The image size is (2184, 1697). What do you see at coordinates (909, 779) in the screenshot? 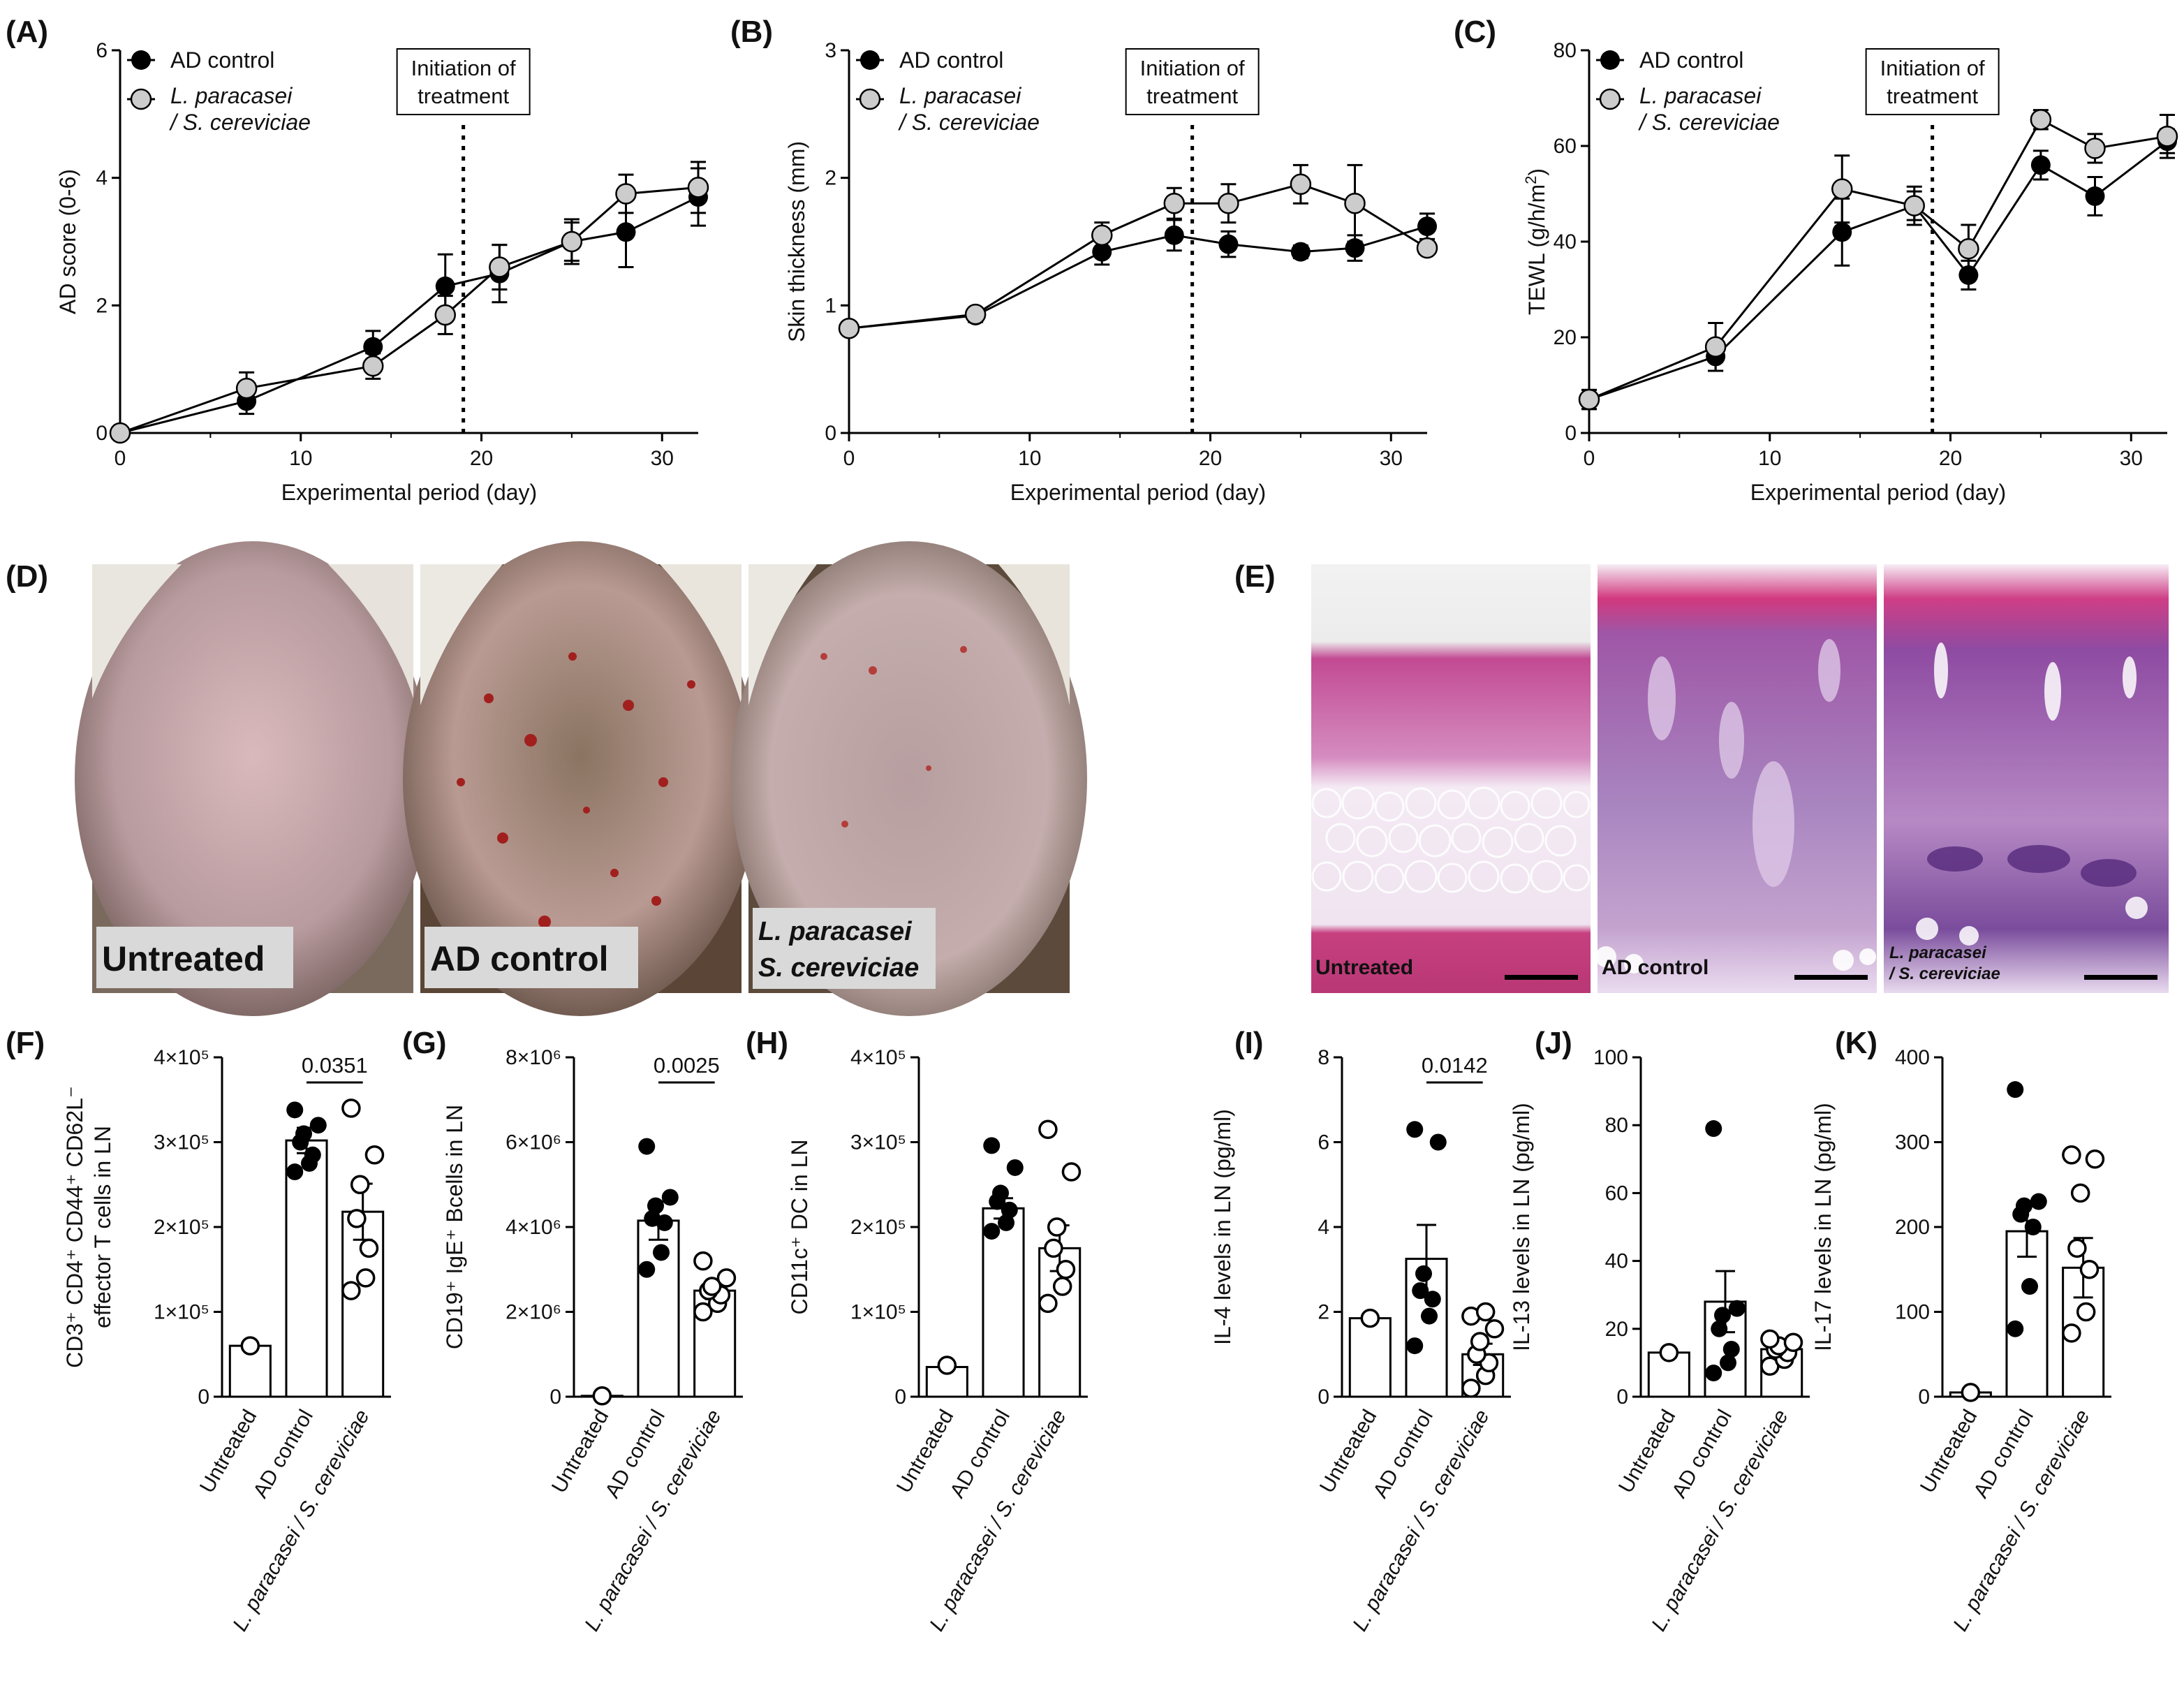
I see `photo-treated: L. paracasei S. cereviciae` at bounding box center [909, 779].